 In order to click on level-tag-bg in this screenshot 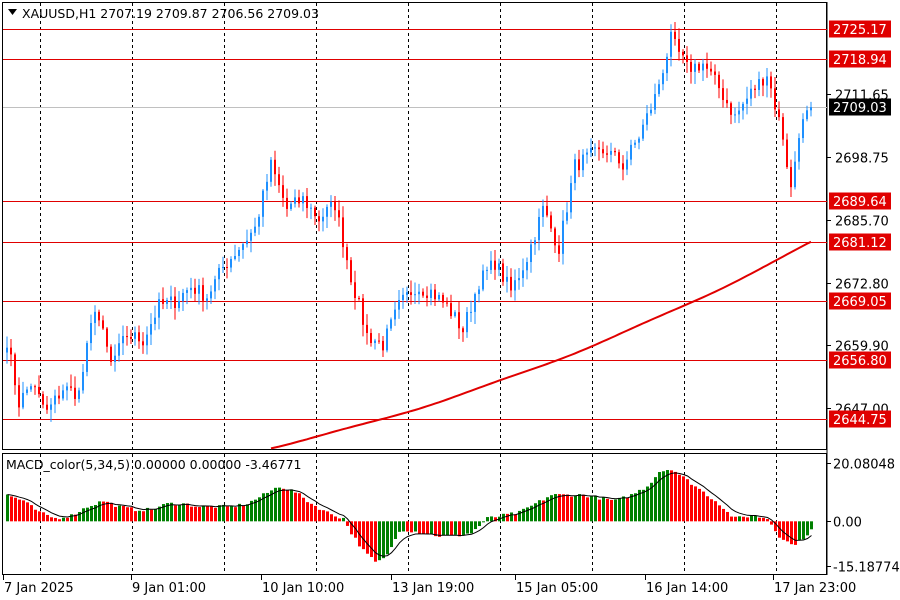, I will do `click(860, 201)`.